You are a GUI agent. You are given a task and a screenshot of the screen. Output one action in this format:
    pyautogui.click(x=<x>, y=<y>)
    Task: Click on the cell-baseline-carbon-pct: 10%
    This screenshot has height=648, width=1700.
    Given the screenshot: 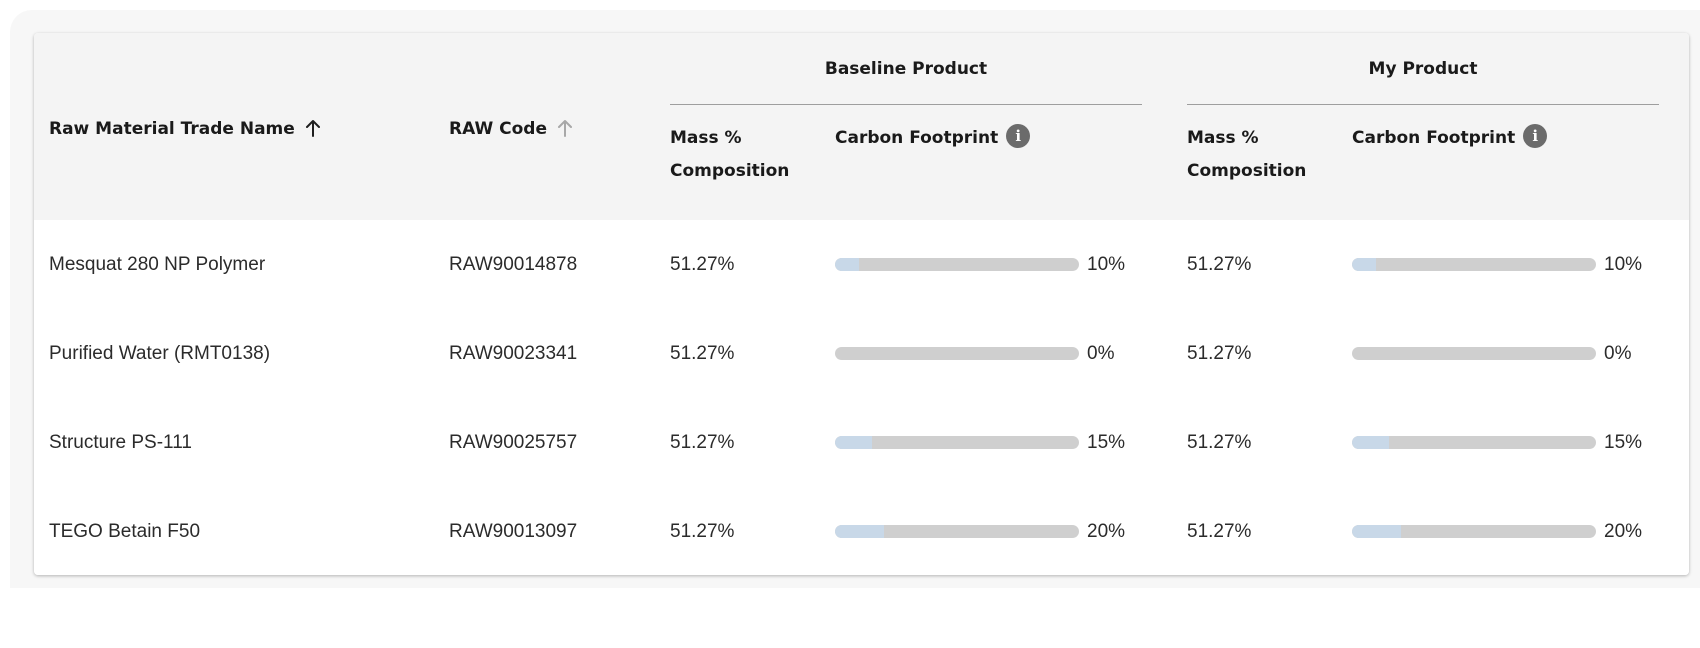 What is the action you would take?
    pyautogui.click(x=1106, y=264)
    